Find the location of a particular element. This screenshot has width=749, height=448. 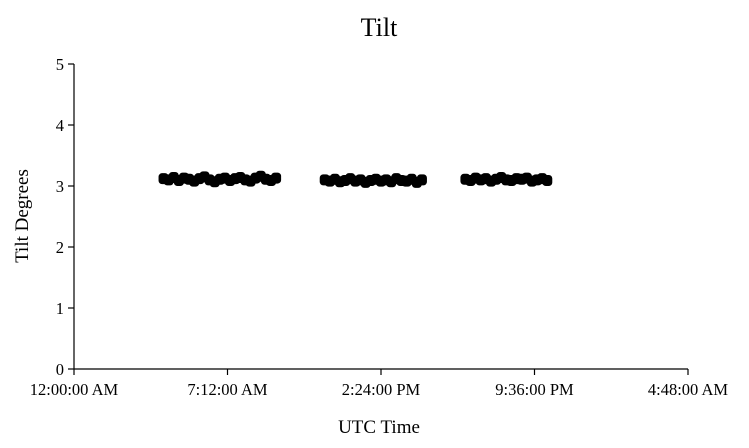

x-tick-label: 4:48:00 AM is located at coordinates (688, 389).